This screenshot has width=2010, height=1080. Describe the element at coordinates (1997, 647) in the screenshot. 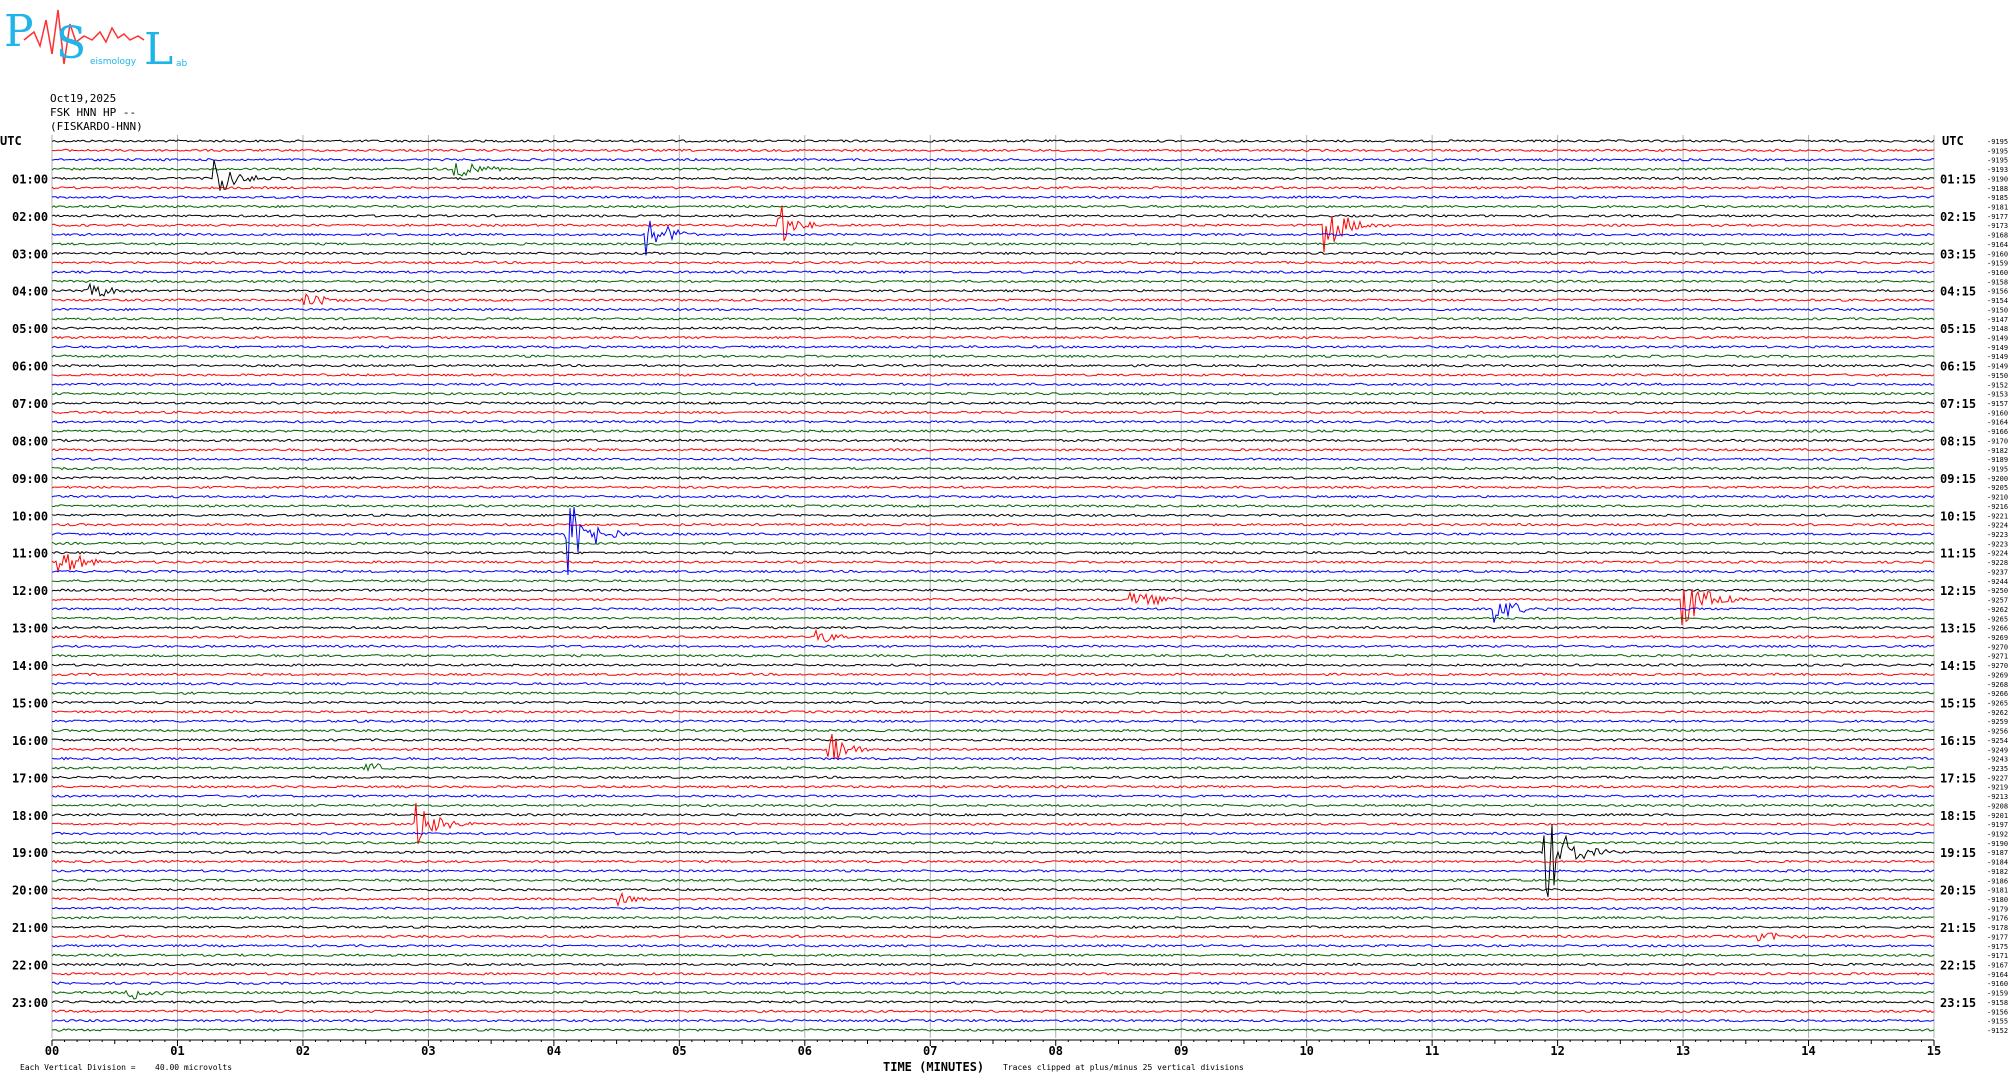

I see `trace-offset-label: -9270` at that location.